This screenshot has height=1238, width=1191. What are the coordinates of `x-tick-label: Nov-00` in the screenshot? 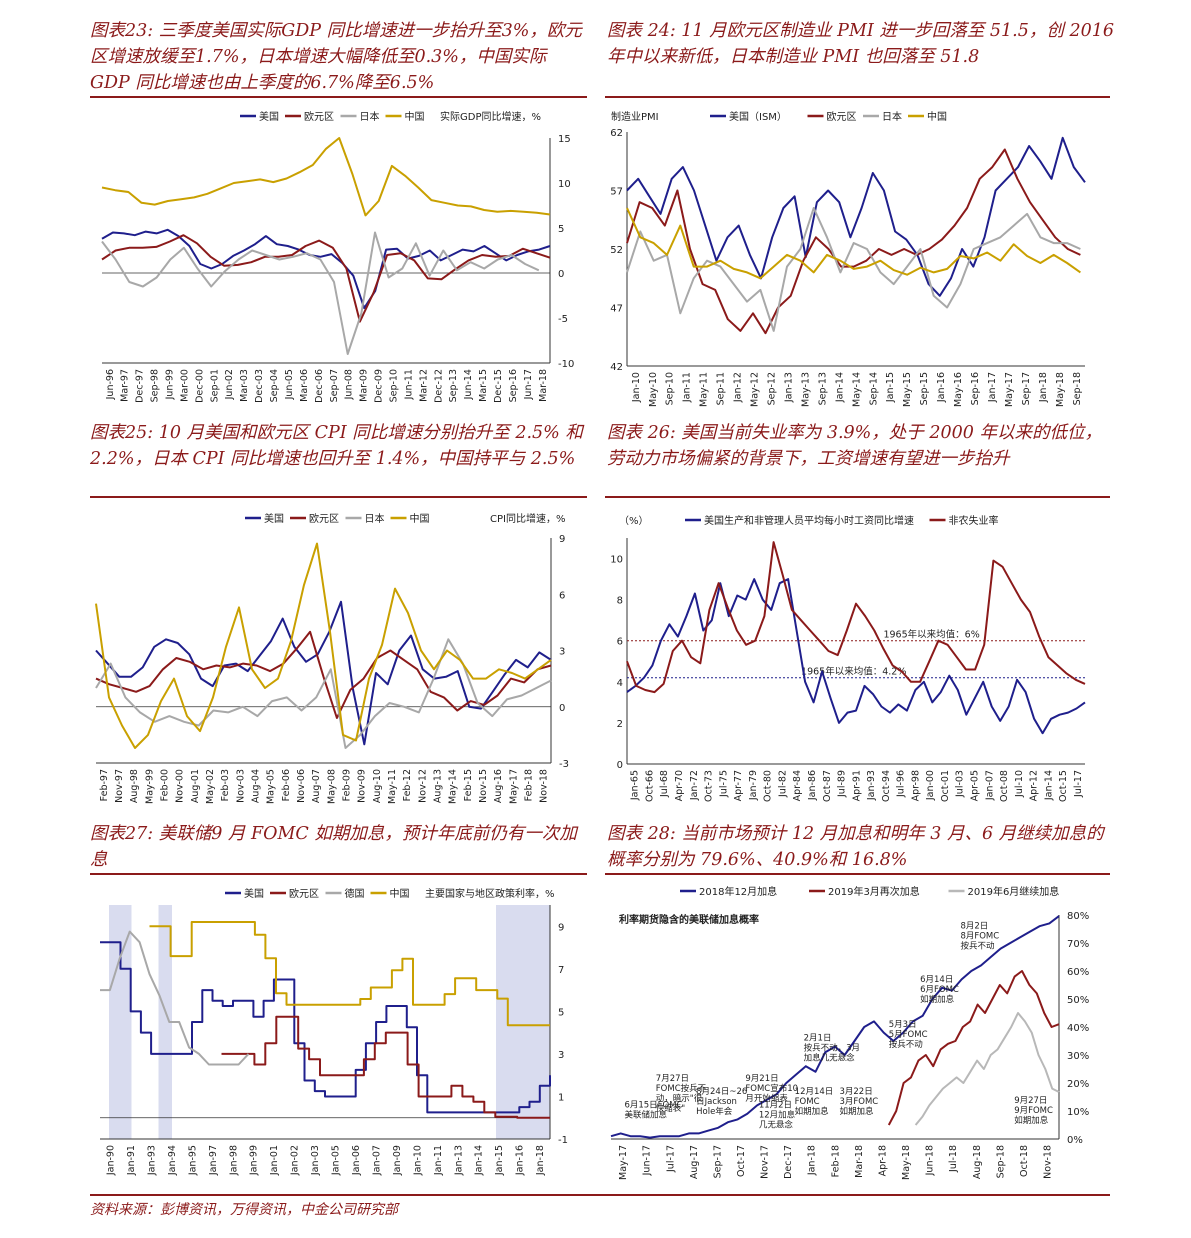 It's located at (180, 786).